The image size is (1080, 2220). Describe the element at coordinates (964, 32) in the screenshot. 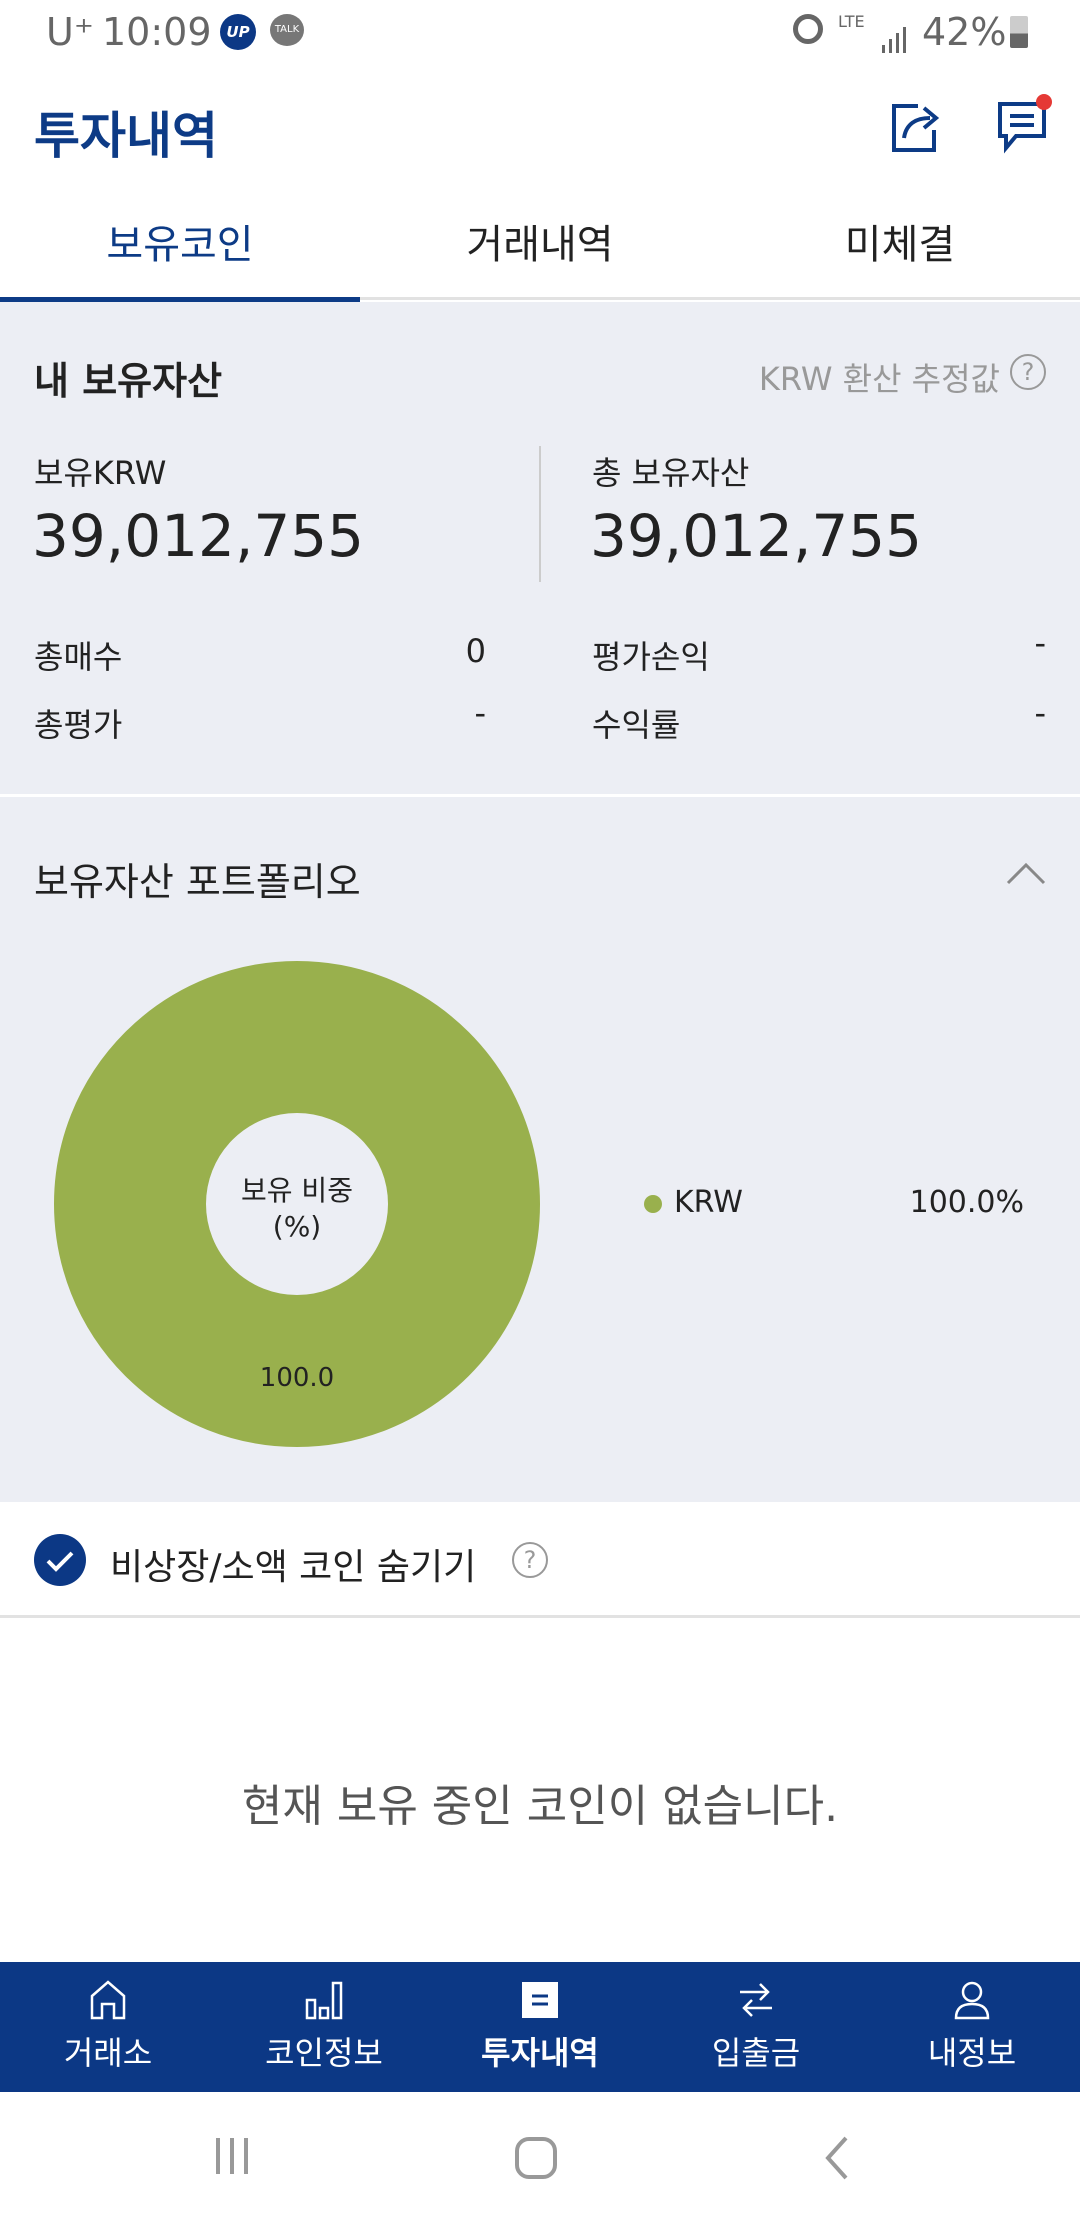

I see `battery-percent: 42%` at that location.